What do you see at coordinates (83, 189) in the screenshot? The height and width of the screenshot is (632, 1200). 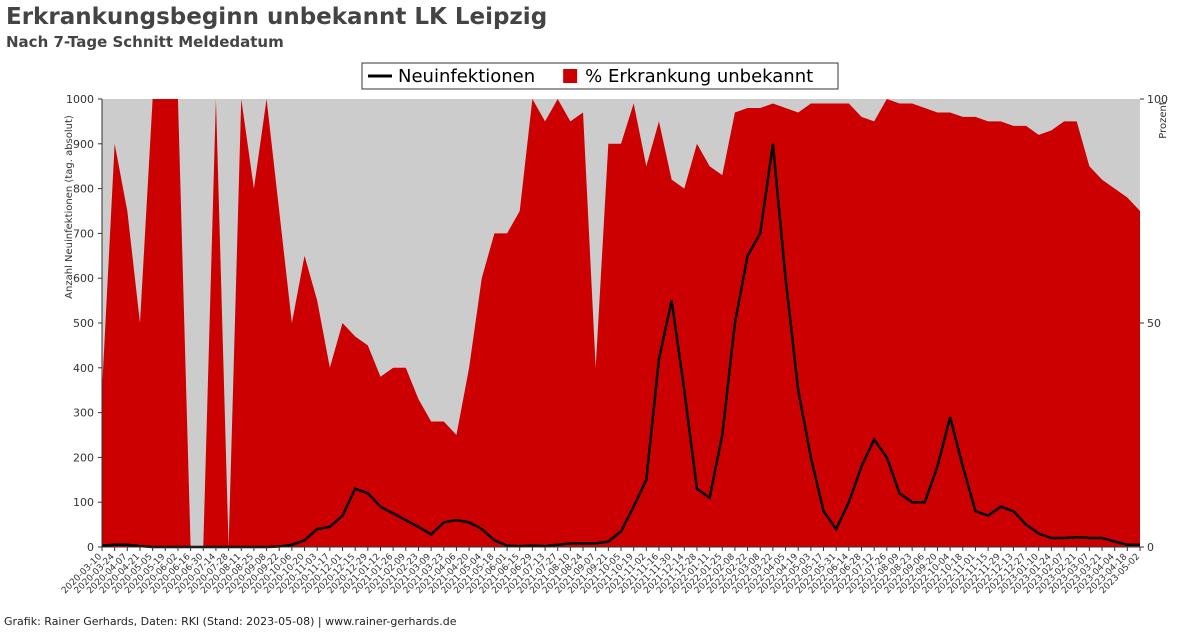 I see `y-tick-label: 800` at bounding box center [83, 189].